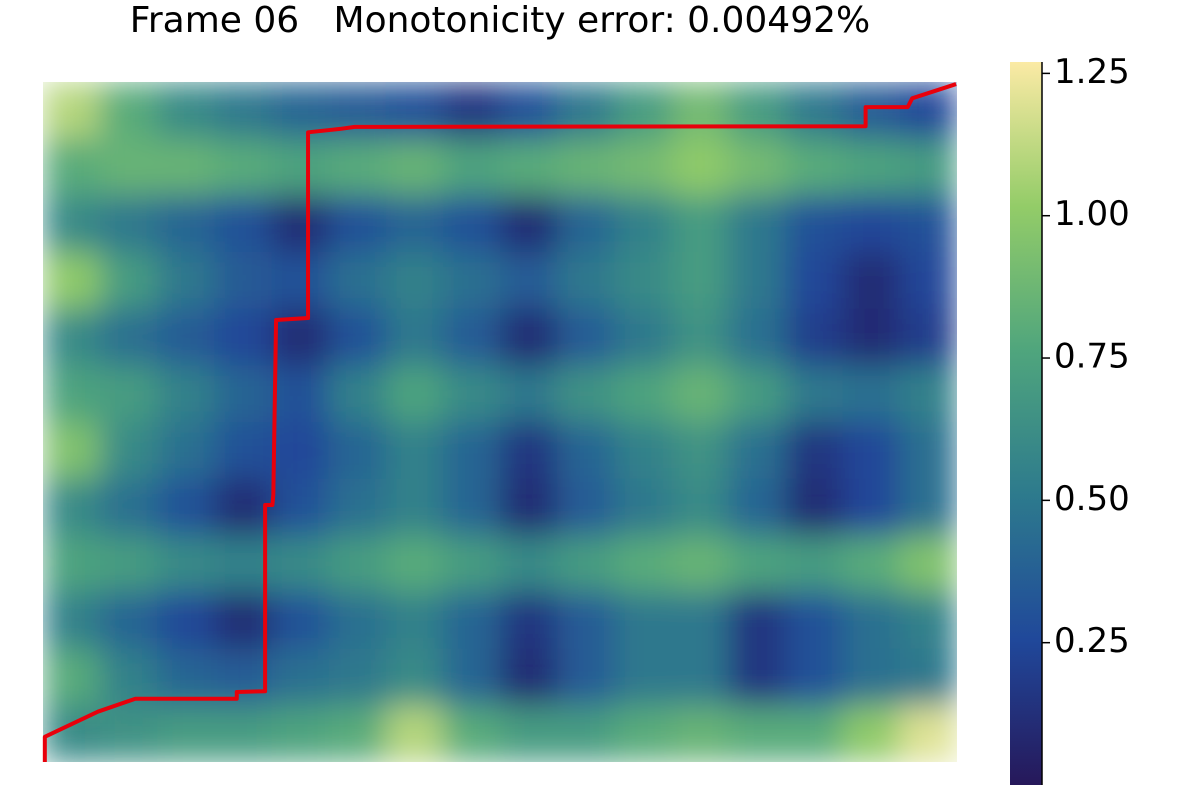 The width and height of the screenshot is (1200, 800). I want to click on colorbar-tick-label: 0.50, so click(1092, 499).